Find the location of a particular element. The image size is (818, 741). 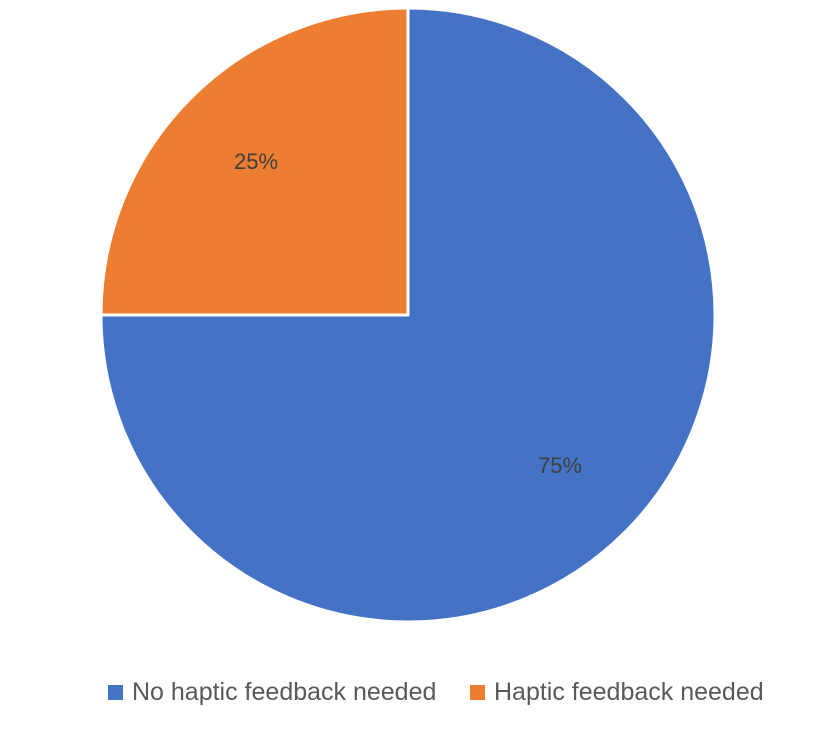

legend-item-no-haptic-feedback-needed: No haptic feedback needed is located at coordinates (272, 692).